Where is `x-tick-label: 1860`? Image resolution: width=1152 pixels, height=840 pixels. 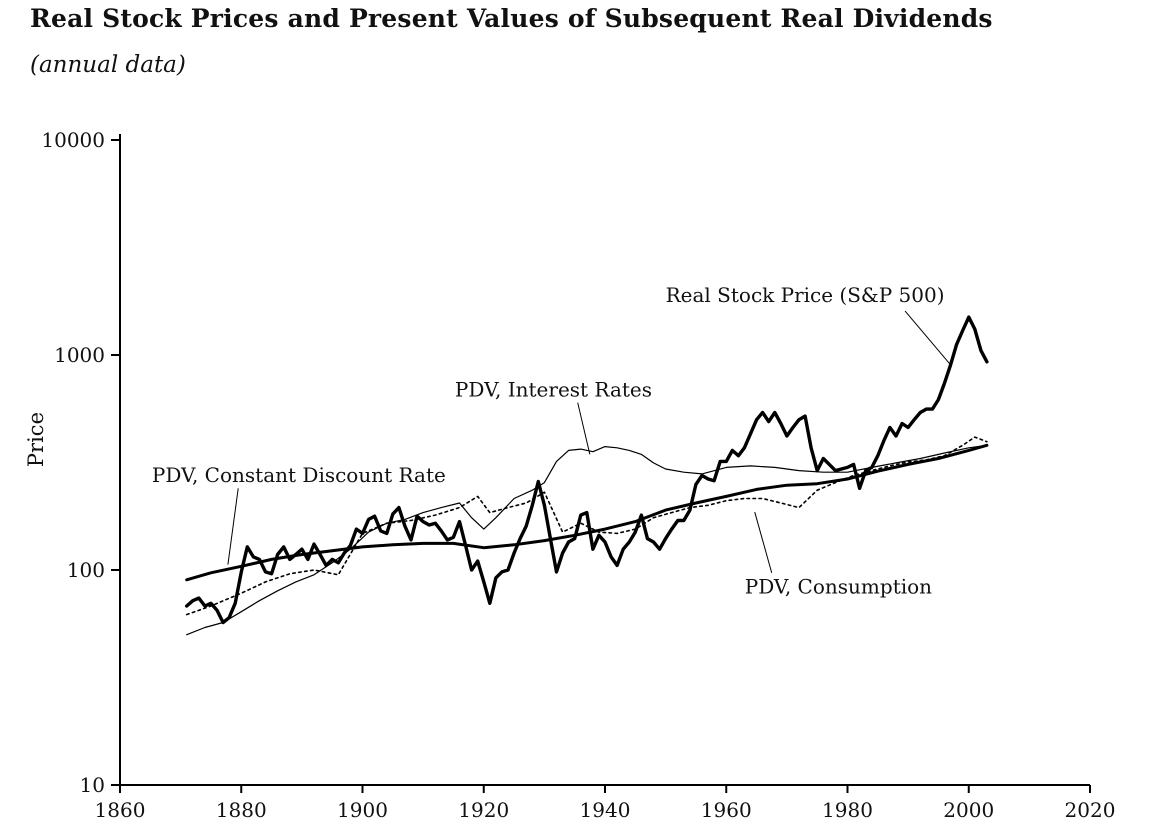
x-tick-label: 1860 is located at coordinates (120, 810).